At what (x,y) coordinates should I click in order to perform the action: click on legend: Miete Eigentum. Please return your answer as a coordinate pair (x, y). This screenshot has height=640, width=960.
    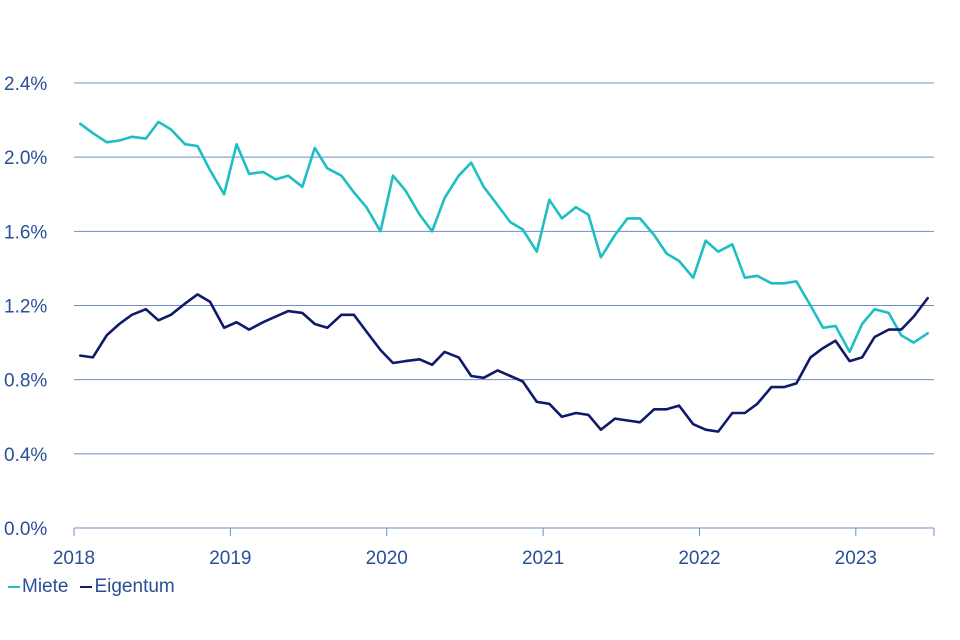
    Looking at the image, I should click on (97, 587).